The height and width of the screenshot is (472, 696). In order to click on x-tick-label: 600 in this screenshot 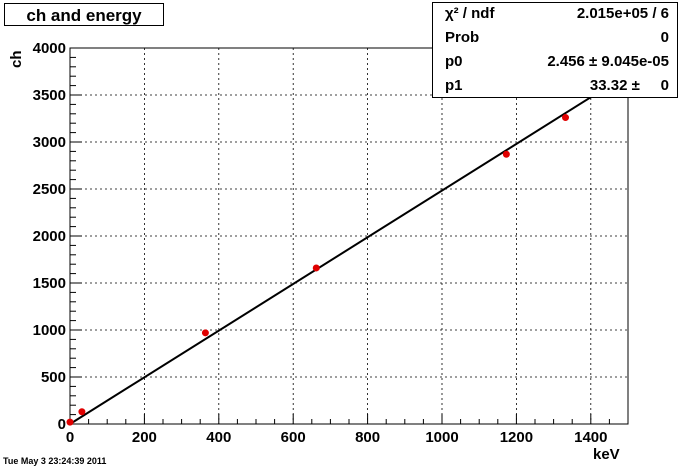, I will do `click(293, 437)`.